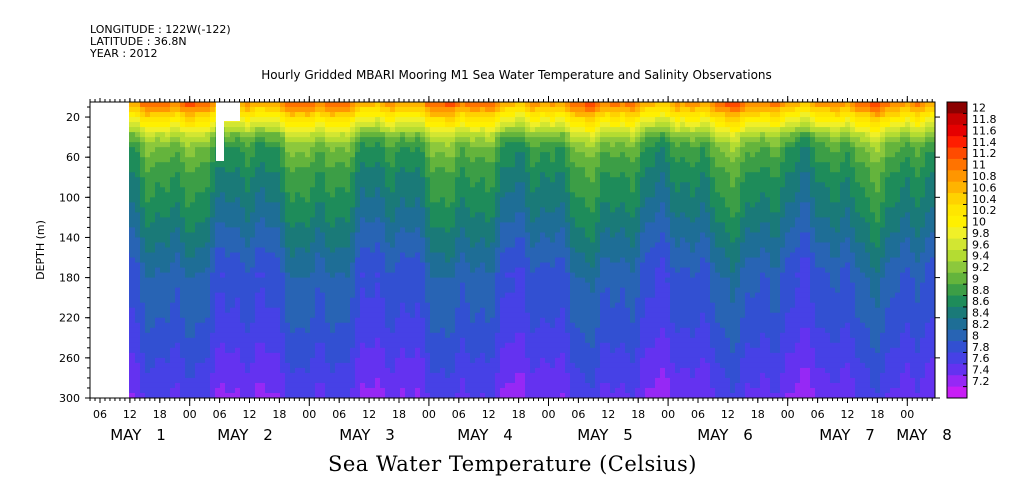  What do you see at coordinates (69, 398) in the screenshot?
I see `y-tick-label: 300` at bounding box center [69, 398].